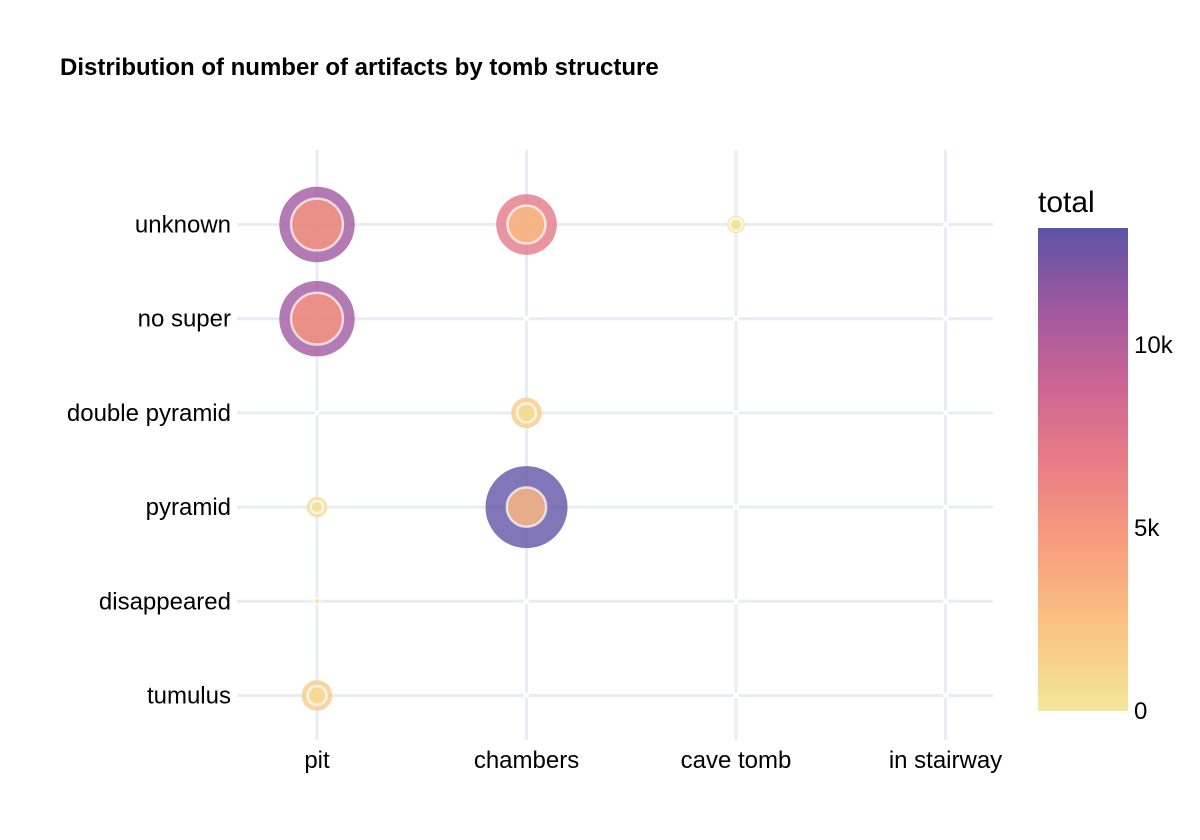 This screenshot has height=840, width=1200. Describe the element at coordinates (1154, 345) in the screenshot. I see `colorbar-tick-label: 10k` at that location.